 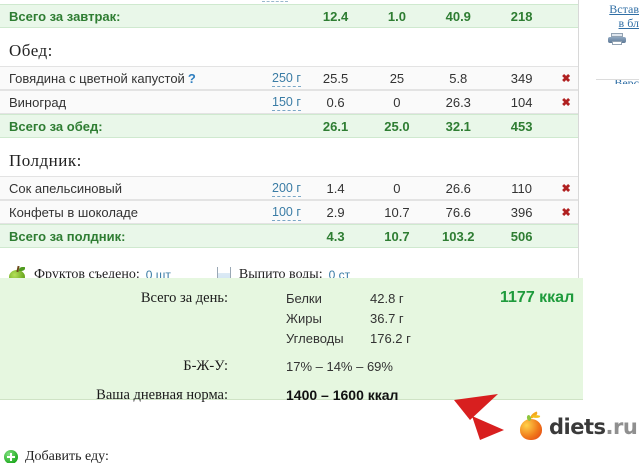 What do you see at coordinates (390, 338) in the screenshot?
I see `carbs-value: 176.2 г` at bounding box center [390, 338].